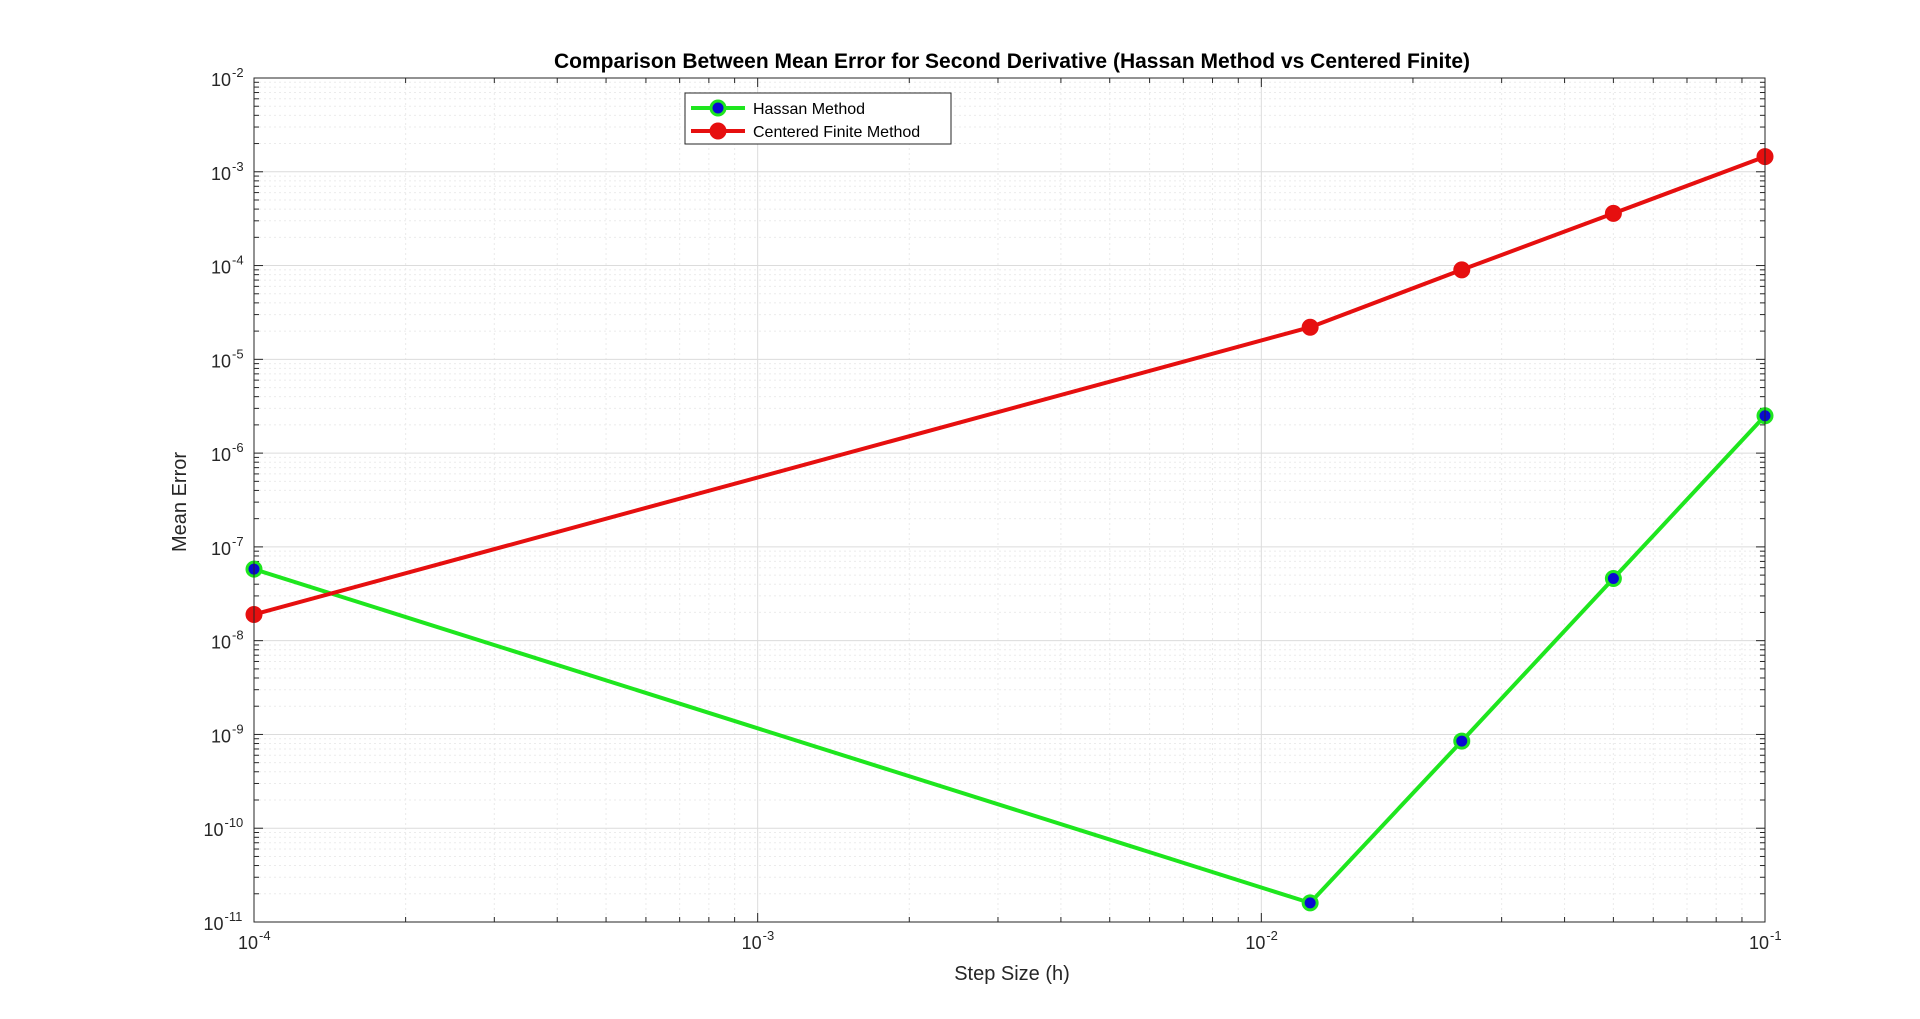 The width and height of the screenshot is (1920, 1019). Describe the element at coordinates (238, 72) in the screenshot. I see `y-tick-label-exponent: -2` at that location.